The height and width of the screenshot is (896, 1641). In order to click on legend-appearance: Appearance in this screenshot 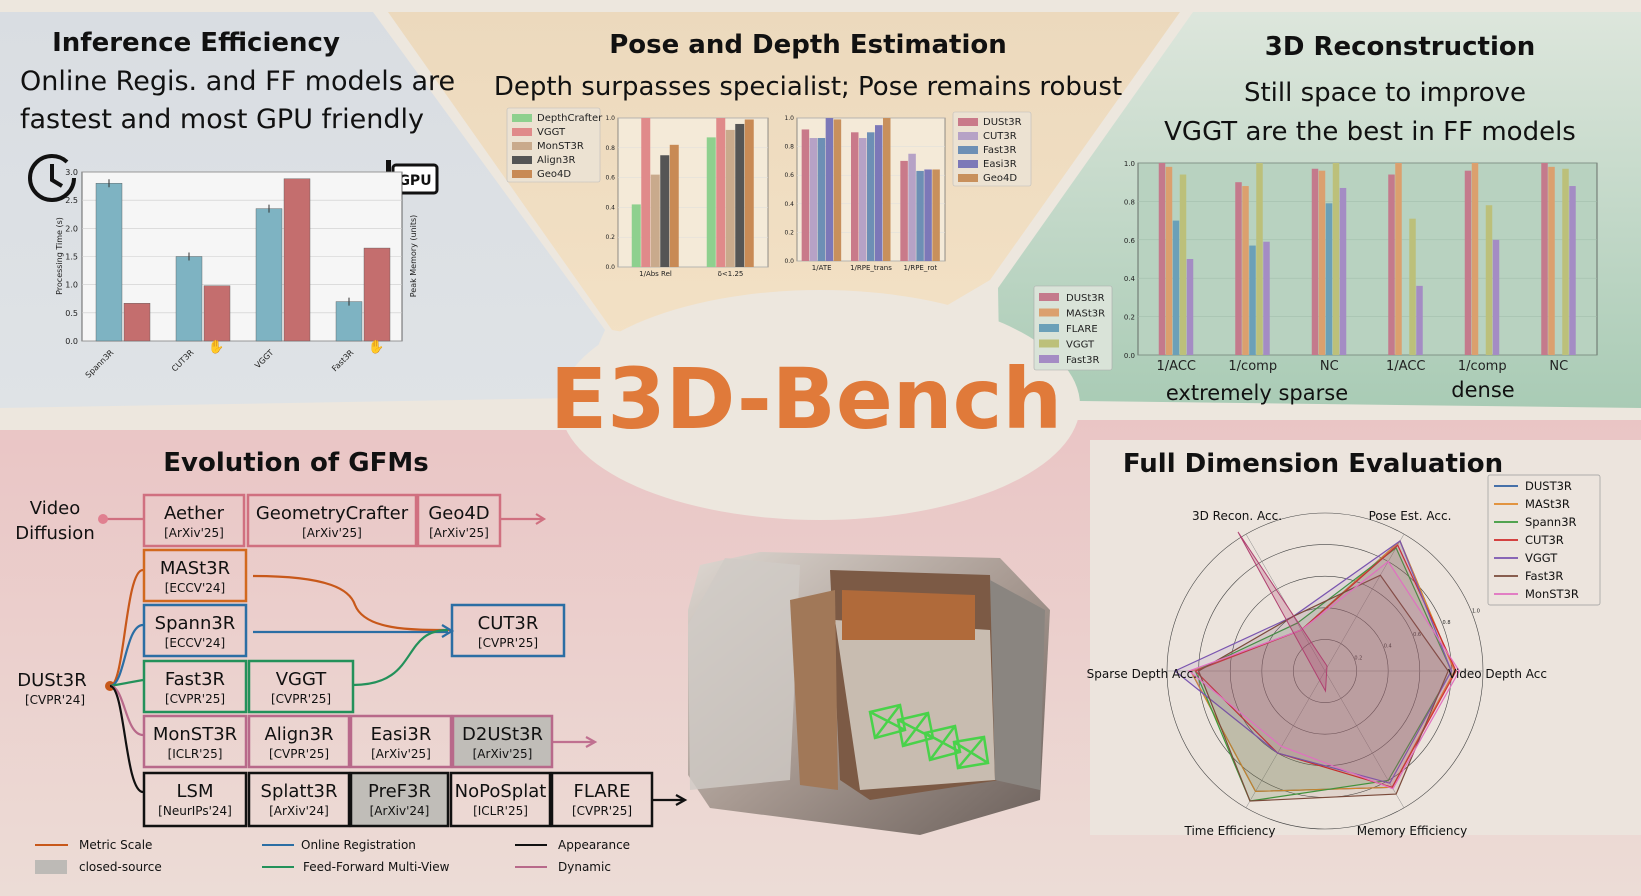, I will do `click(594, 845)`.